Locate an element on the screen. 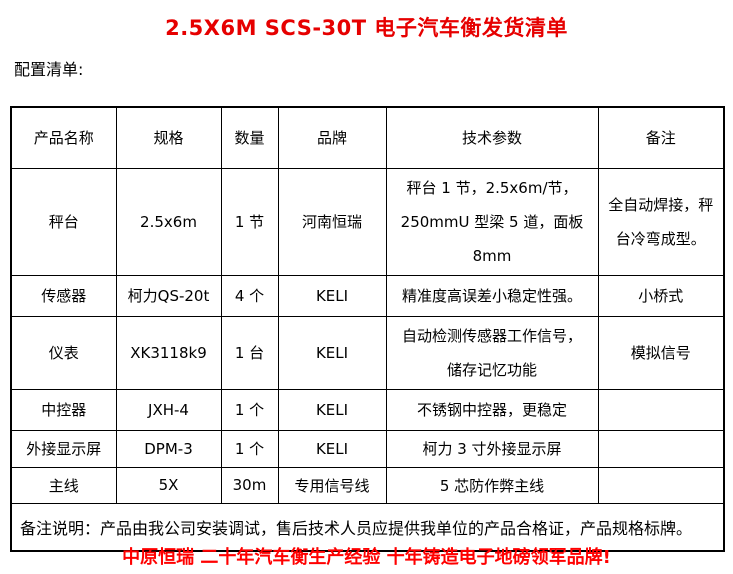 This screenshot has width=733, height=574. table-row-sensor: 传感器 柯力QS-20t 4 个 KELI 精准度高误差小稳定性强。 小桥式 is located at coordinates (367, 295).